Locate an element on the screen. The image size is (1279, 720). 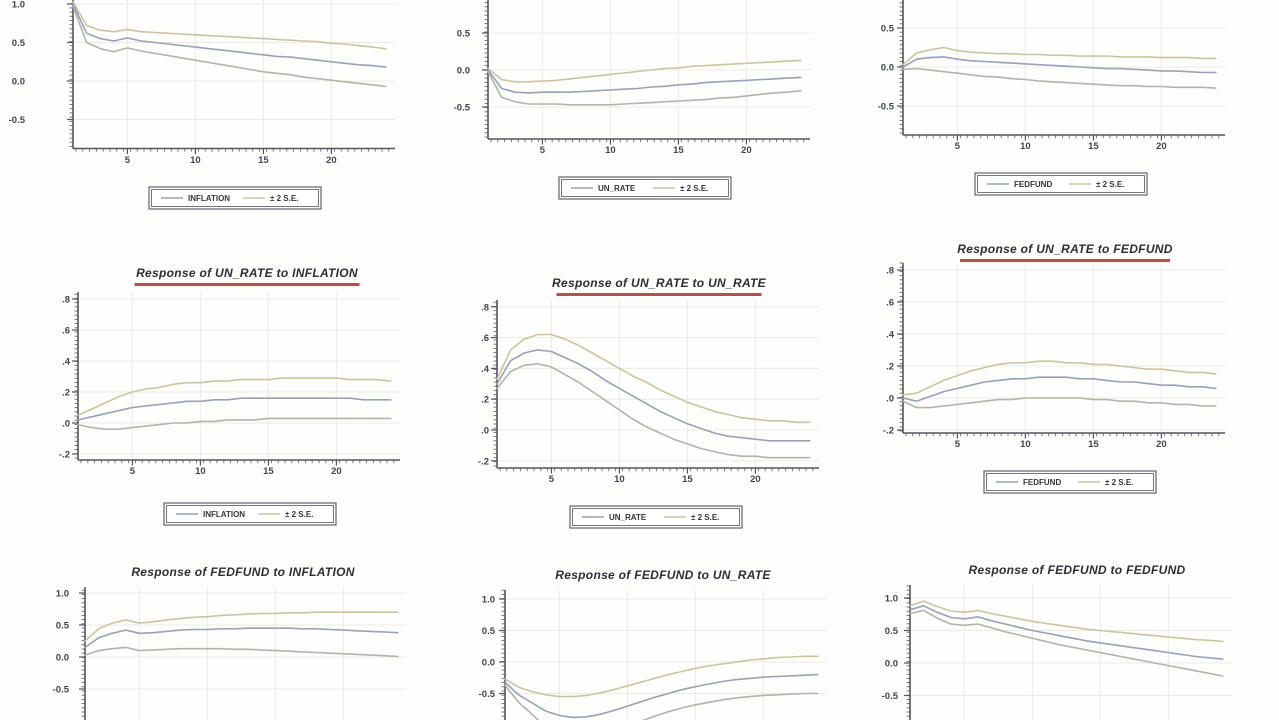
chart-panel-2: 0.5 0.0 -0.5 5 10 15 20 FEDFUND ± 2 S.E. is located at coordinates (1051, 98).